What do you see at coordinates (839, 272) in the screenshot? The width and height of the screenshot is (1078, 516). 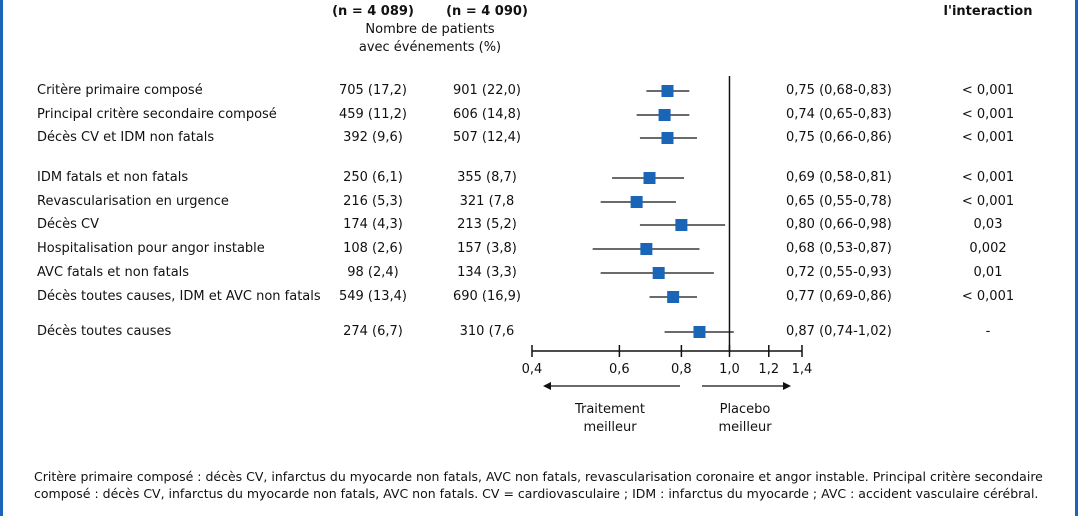 I see `row-hazard-ratio: 0,72 (0,55-0,93)` at bounding box center [839, 272].